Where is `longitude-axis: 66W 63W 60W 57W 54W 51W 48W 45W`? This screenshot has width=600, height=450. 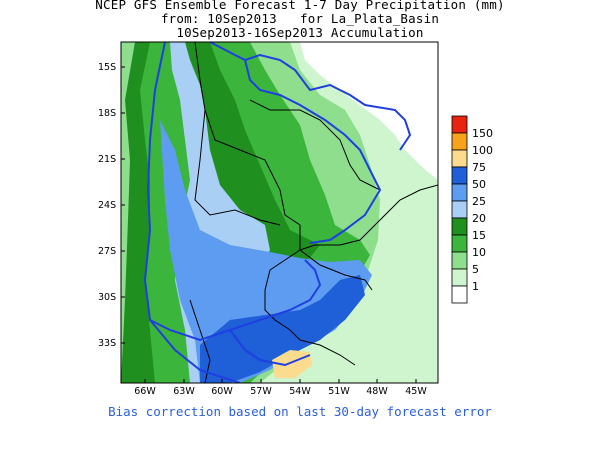 longitude-axis: 66W 63W 60W 57W 54W 51W 48W 45W is located at coordinates (280, 388).